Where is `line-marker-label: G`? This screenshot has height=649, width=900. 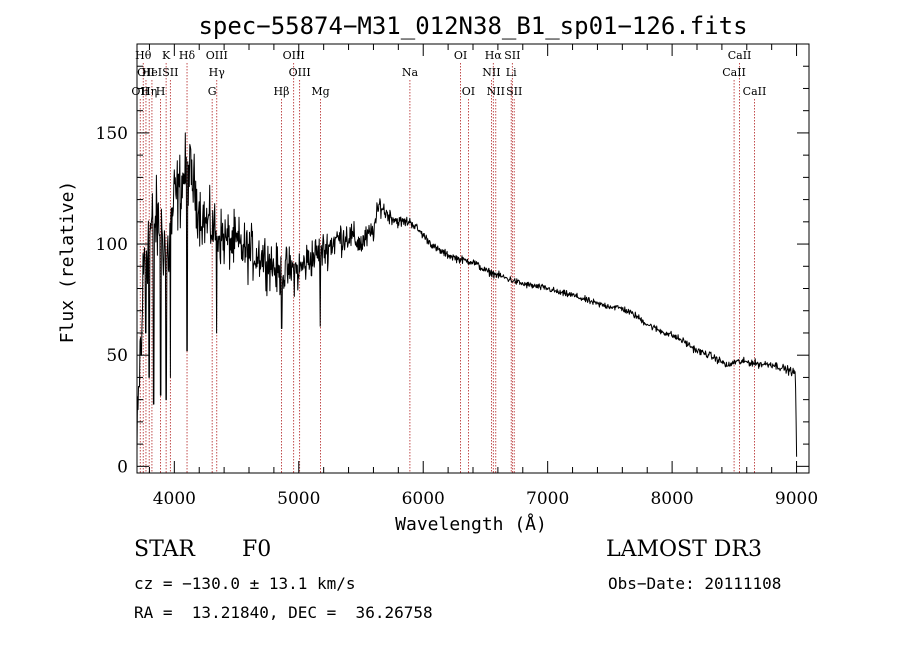 line-marker-label: G is located at coordinates (212, 91).